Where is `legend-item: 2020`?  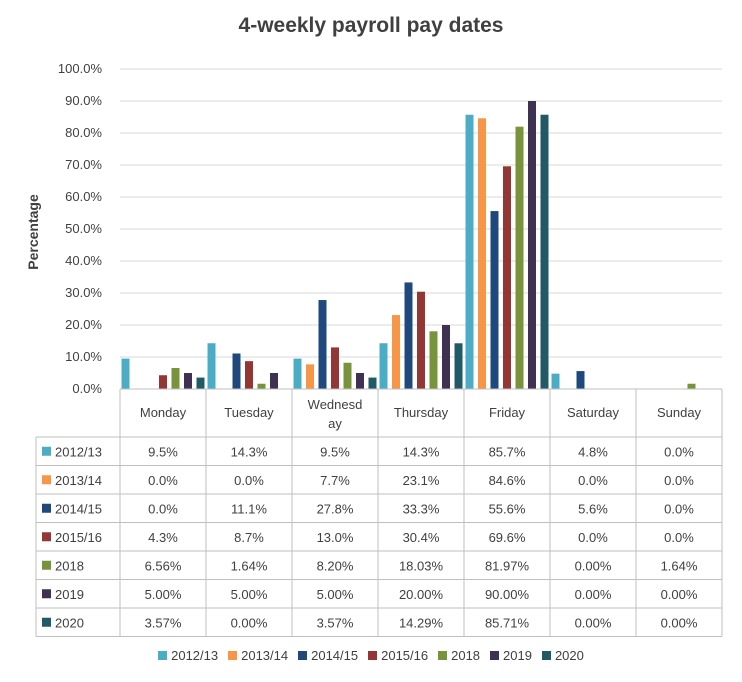 legend-item: 2020 is located at coordinates (562, 655).